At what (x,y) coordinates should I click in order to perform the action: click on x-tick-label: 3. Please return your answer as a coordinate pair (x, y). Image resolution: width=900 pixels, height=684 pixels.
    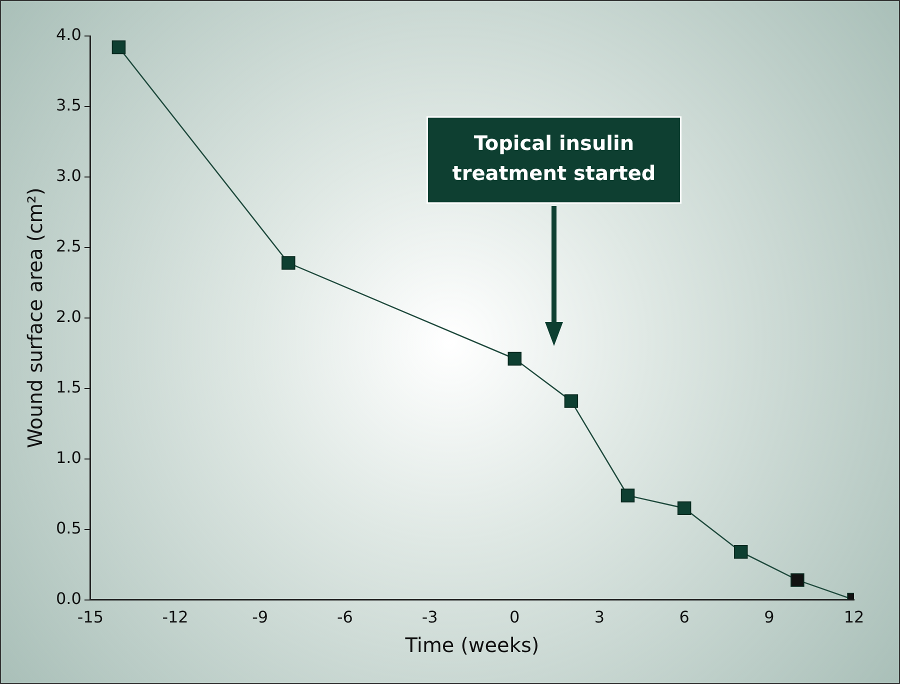
    Looking at the image, I should click on (599, 617).